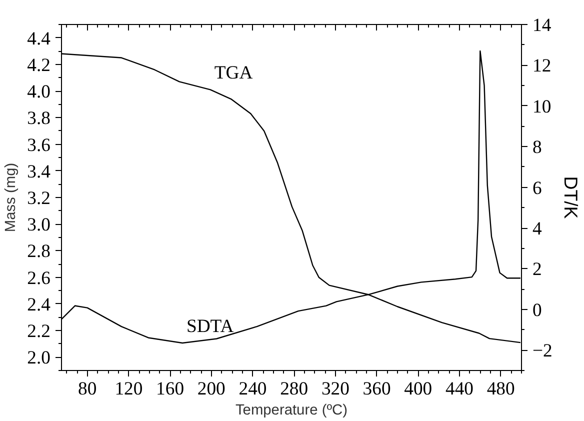  Describe the element at coordinates (39, 198) in the screenshot. I see `y-tick-label: 3.2` at that location.